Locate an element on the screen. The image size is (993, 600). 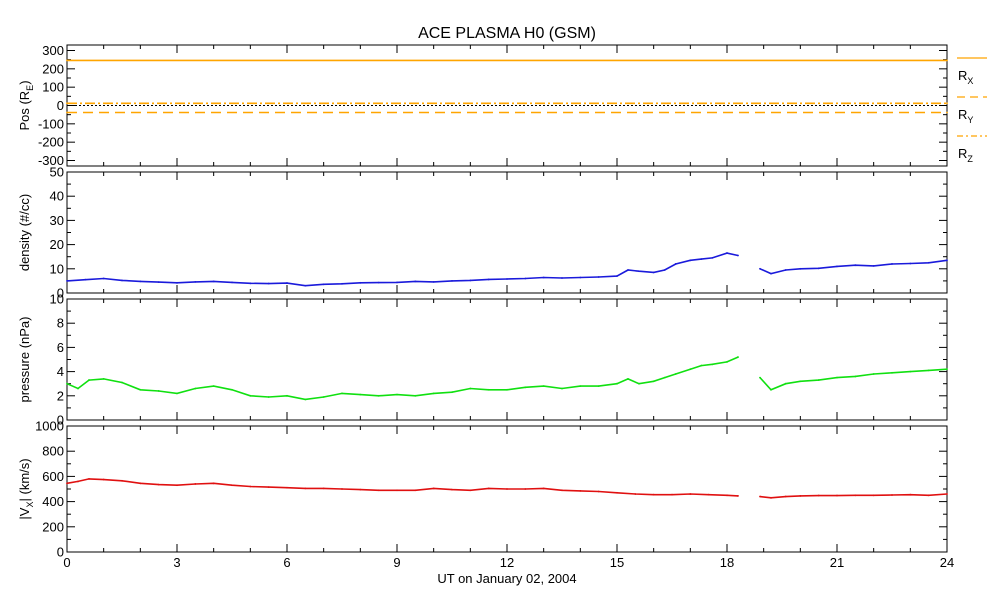
x-tick-label: 18 is located at coordinates (727, 562).